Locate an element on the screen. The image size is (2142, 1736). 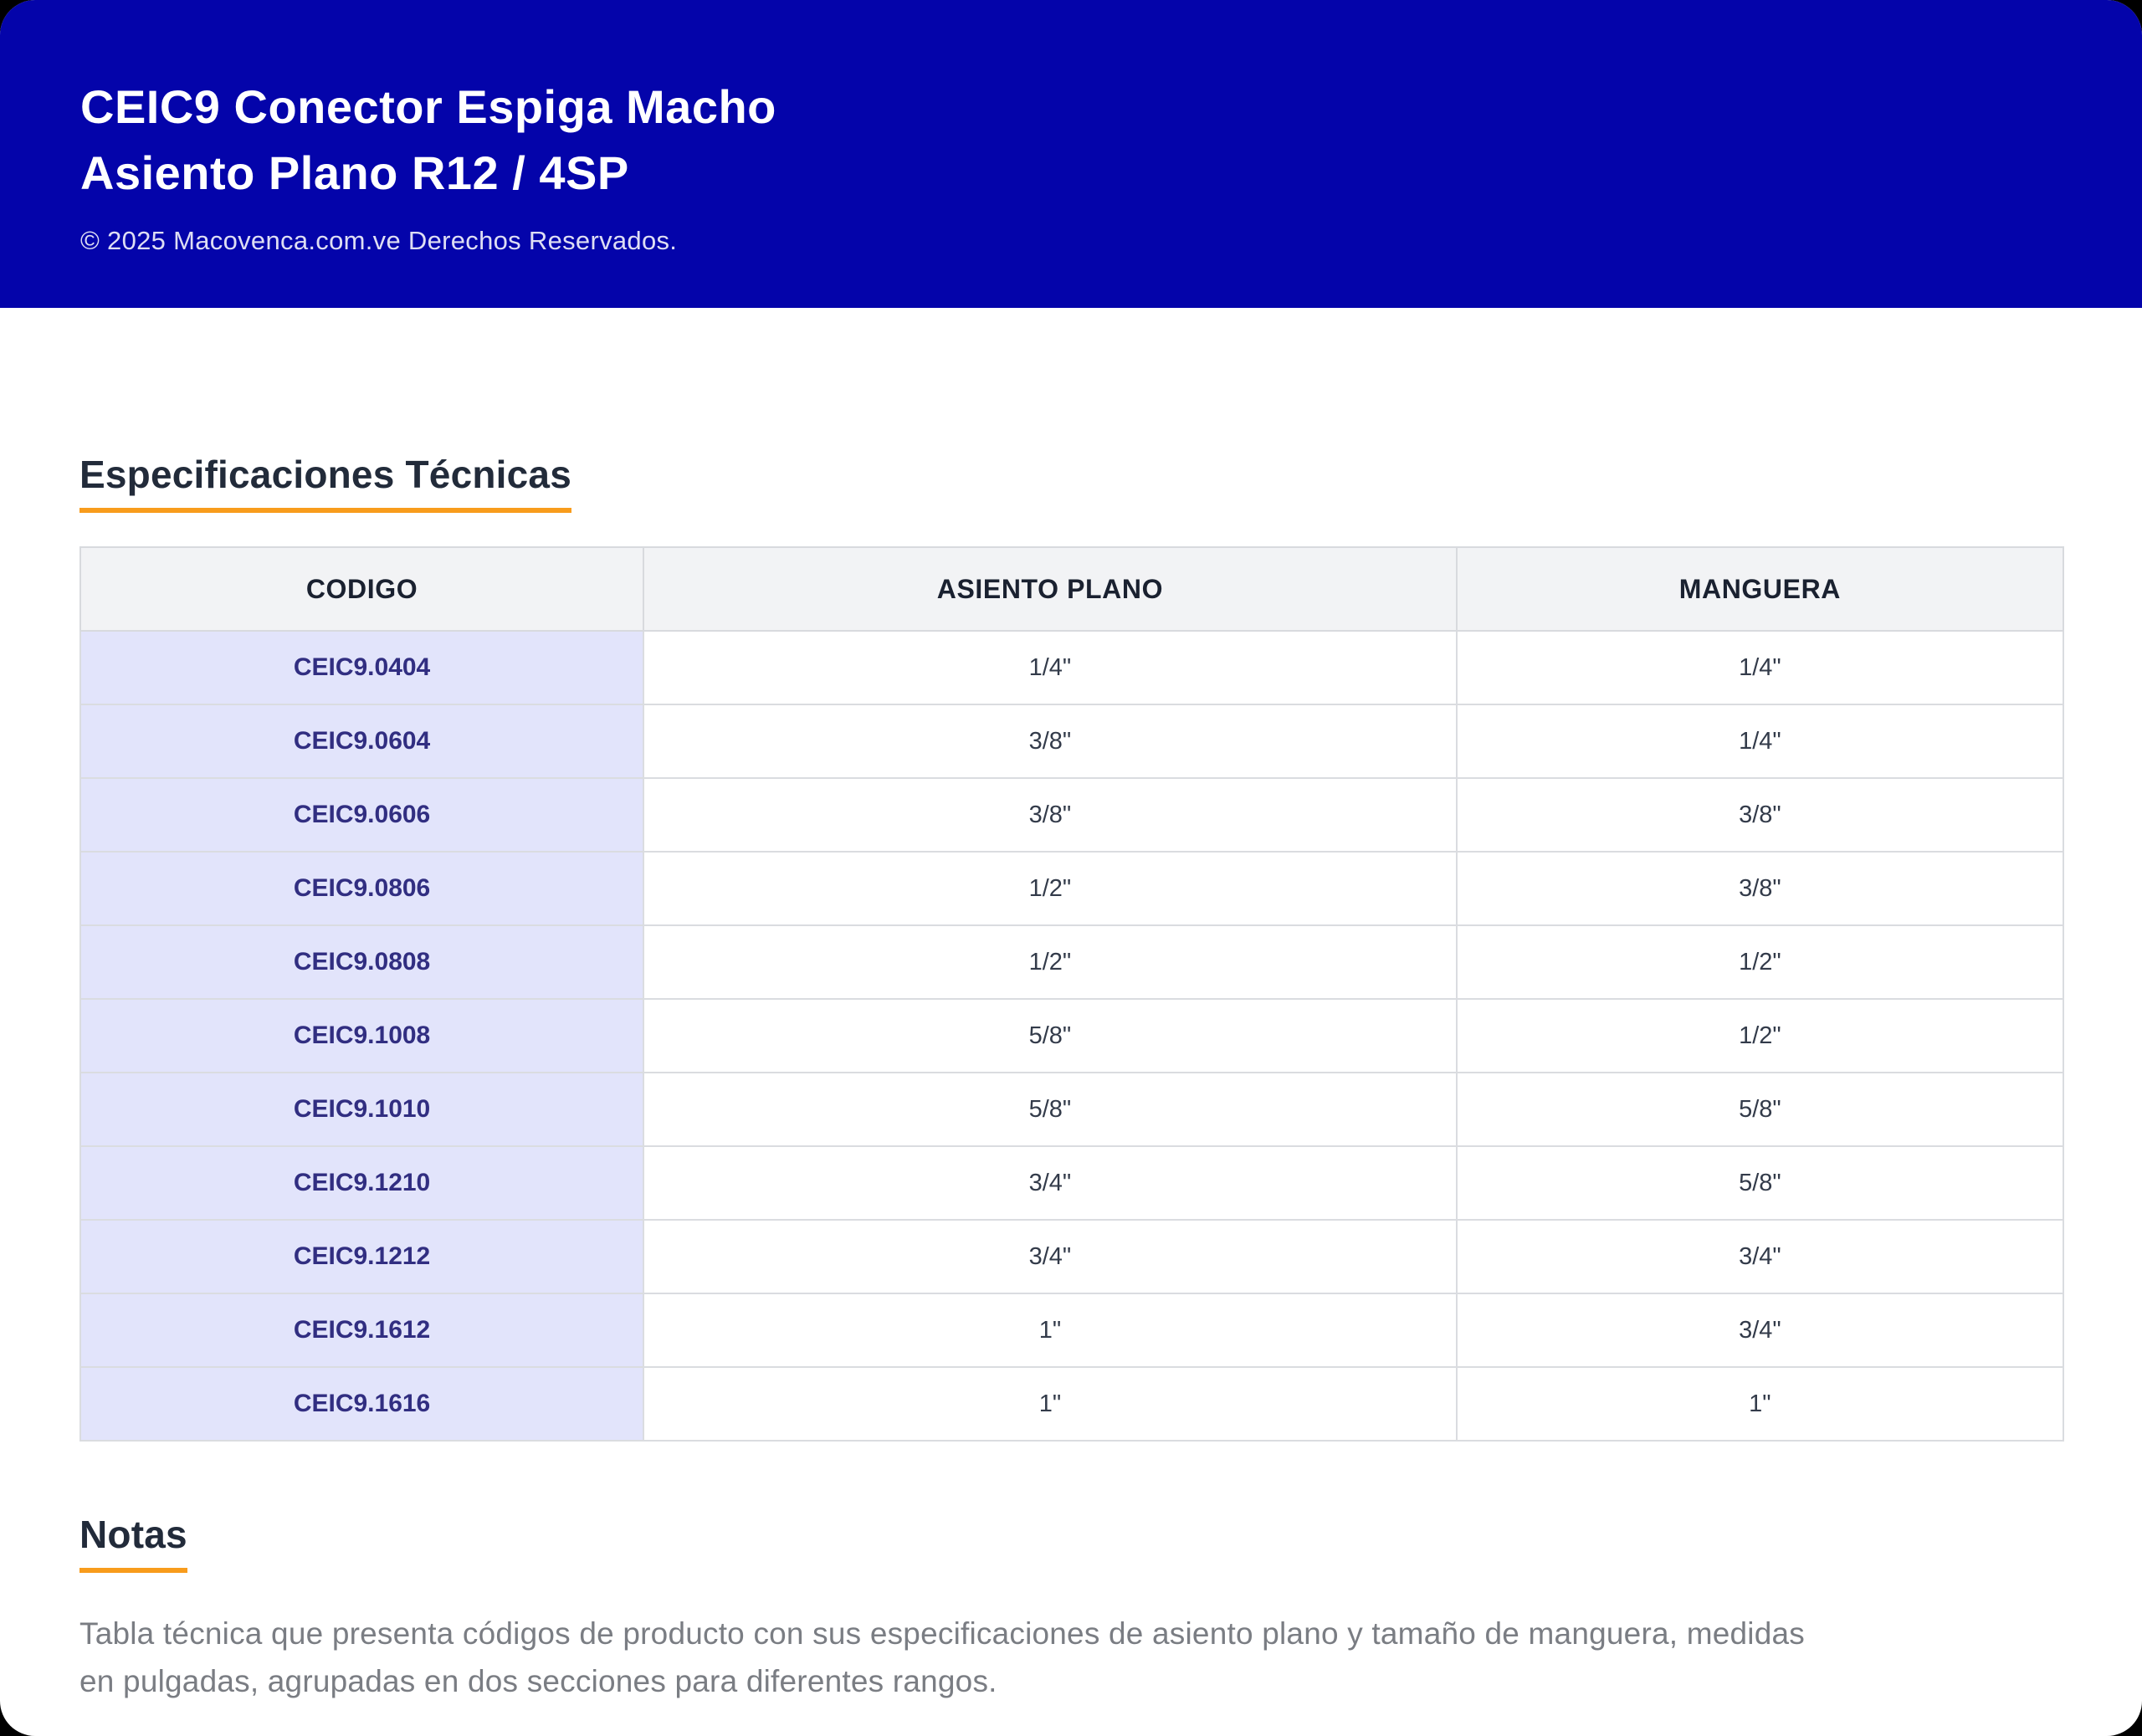
cell-codigo: CEIC9.0808 is located at coordinates (362, 962).